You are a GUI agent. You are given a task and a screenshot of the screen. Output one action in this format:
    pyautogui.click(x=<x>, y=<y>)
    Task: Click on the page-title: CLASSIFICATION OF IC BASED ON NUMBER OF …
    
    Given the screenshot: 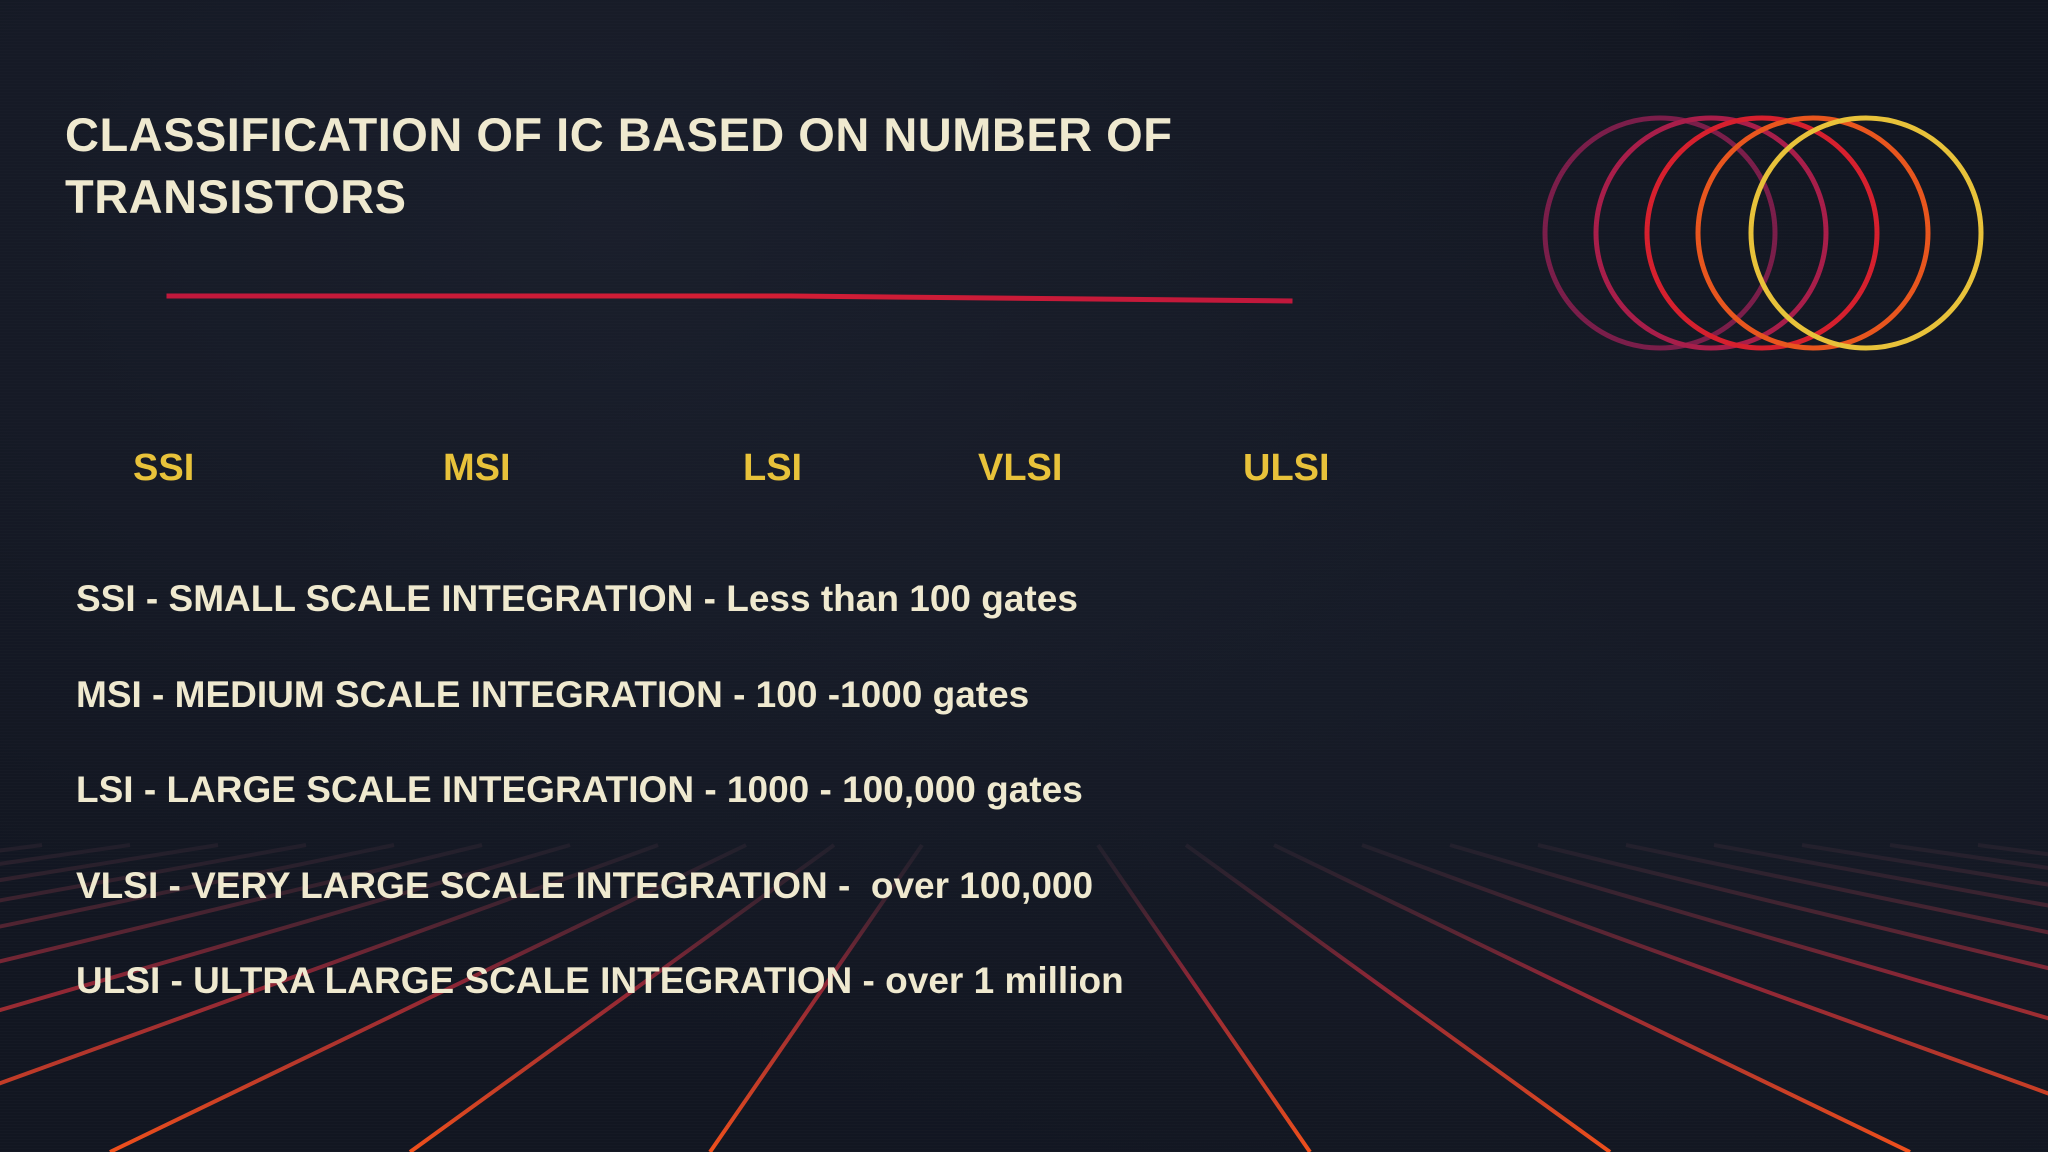 What is the action you would take?
    pyautogui.click(x=665, y=166)
    